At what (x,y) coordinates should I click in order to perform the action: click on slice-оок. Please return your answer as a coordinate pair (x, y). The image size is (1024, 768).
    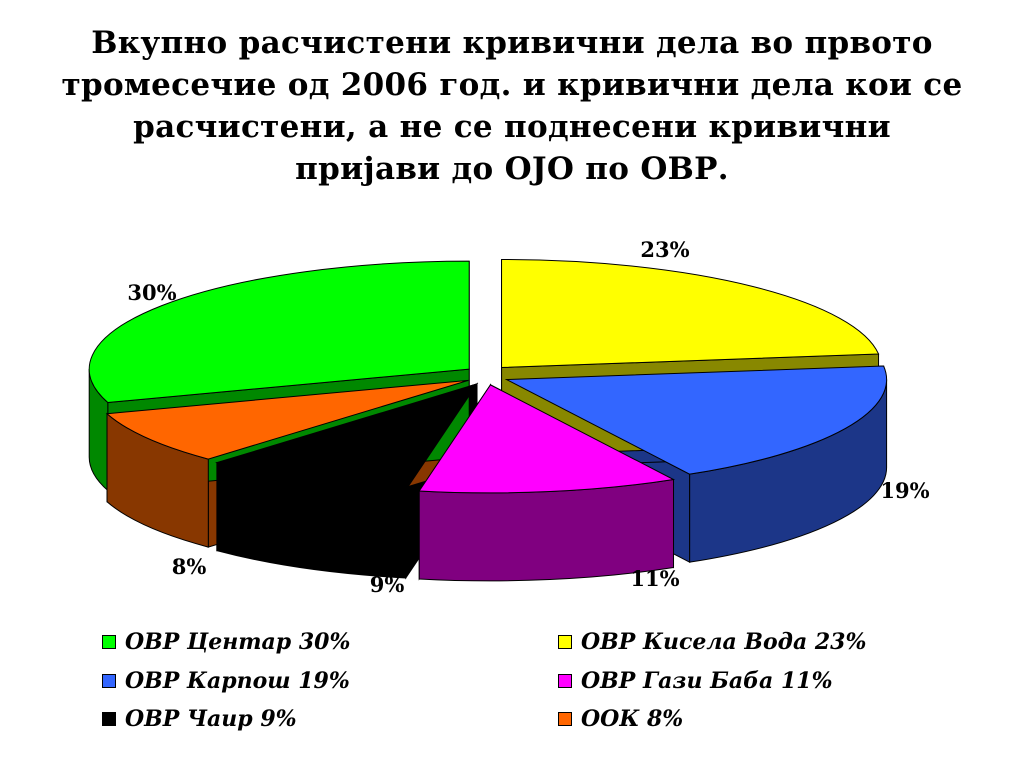
    Looking at the image, I should click on (287, 419).